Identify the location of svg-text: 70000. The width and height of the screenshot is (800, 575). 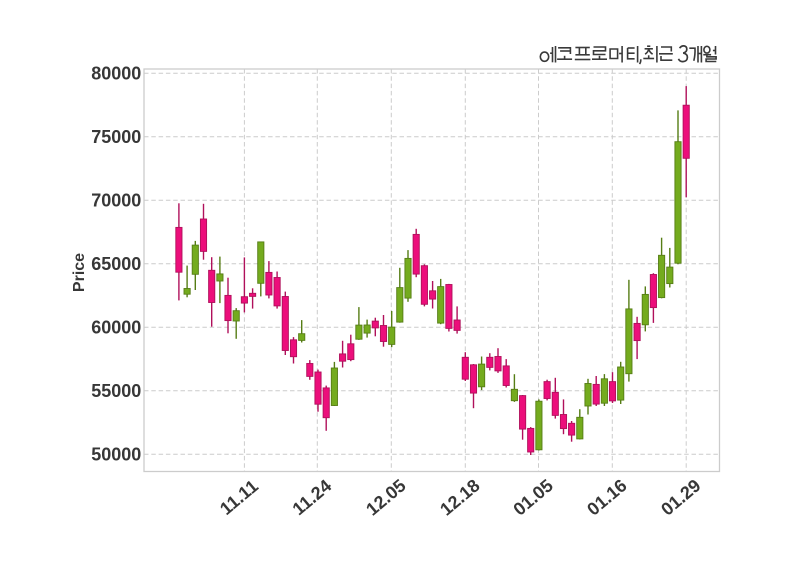
(116, 201).